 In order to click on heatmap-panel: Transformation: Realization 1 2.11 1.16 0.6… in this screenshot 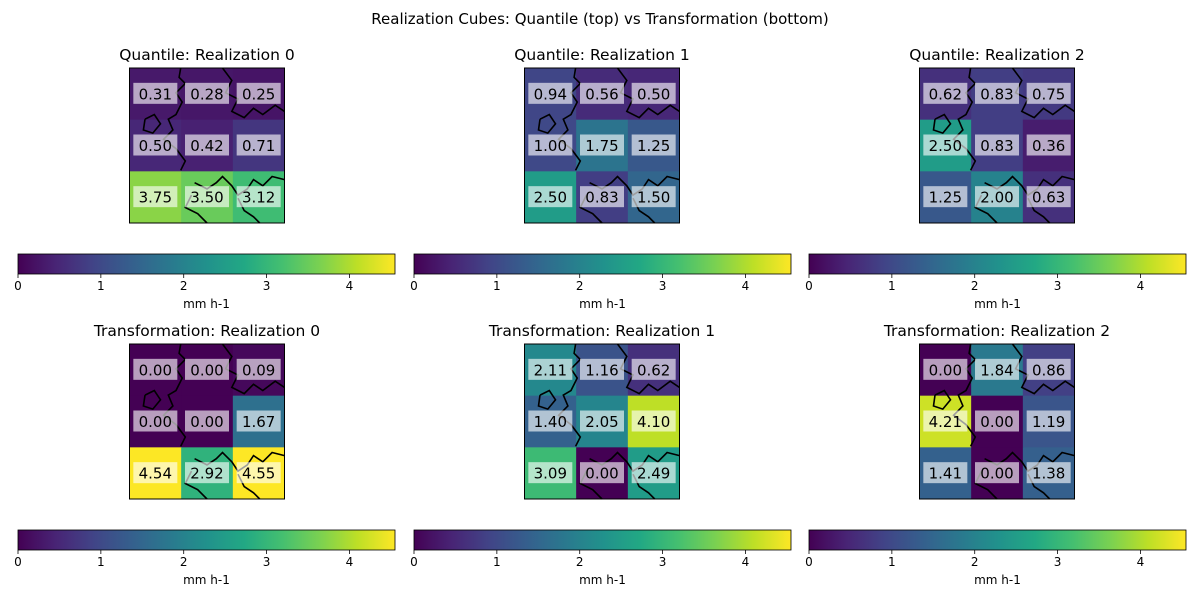, I will do `click(601, 454)`.